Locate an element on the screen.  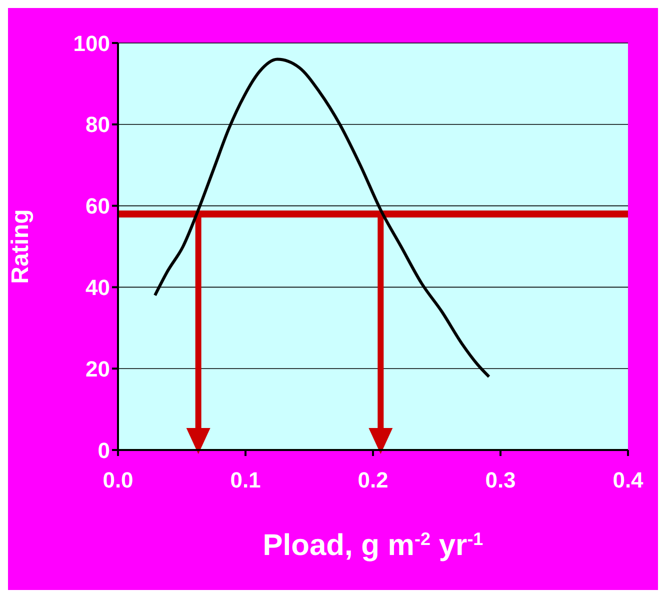
x-tick-label: 0.3 is located at coordinates (500, 480).